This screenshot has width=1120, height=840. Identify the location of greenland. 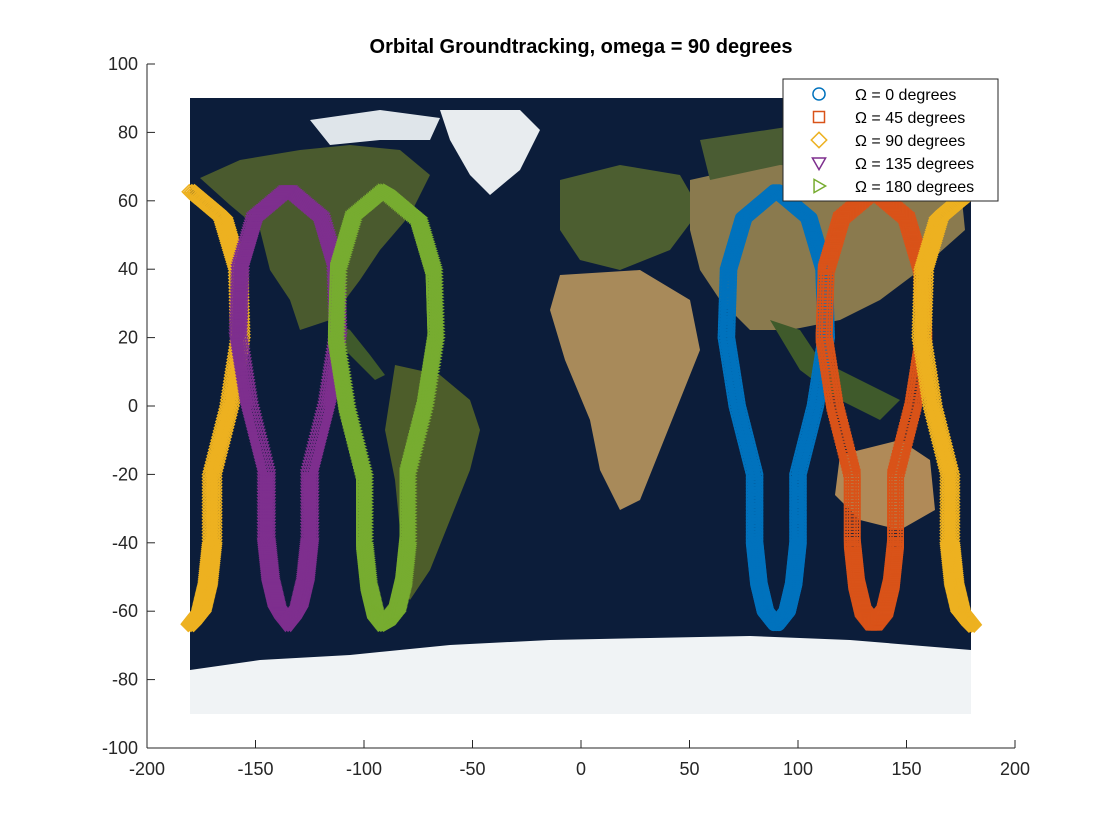
(490, 152).